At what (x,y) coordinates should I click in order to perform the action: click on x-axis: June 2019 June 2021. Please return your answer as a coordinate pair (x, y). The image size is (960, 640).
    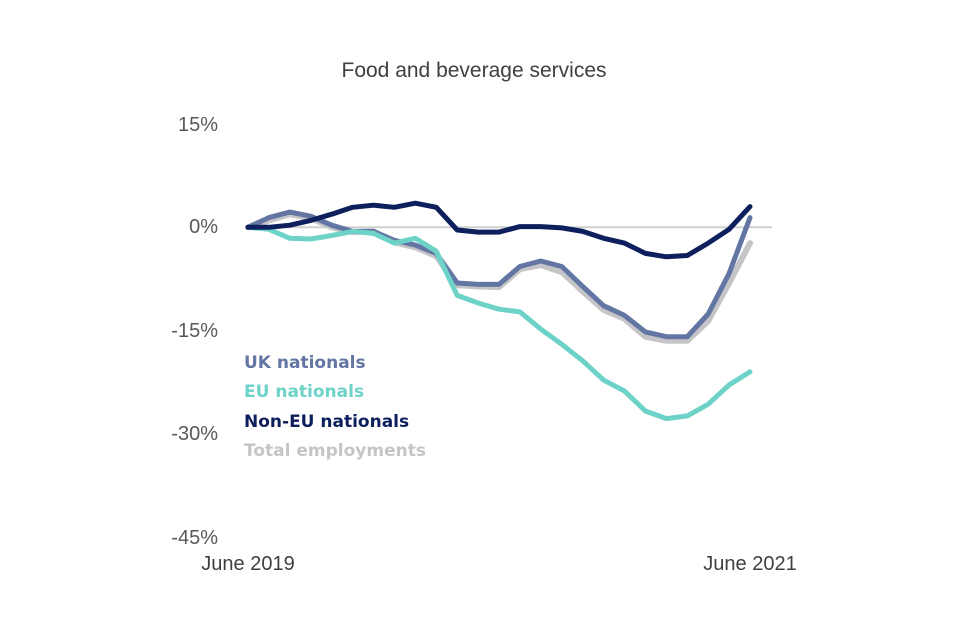
    Looking at the image, I should click on (498, 564).